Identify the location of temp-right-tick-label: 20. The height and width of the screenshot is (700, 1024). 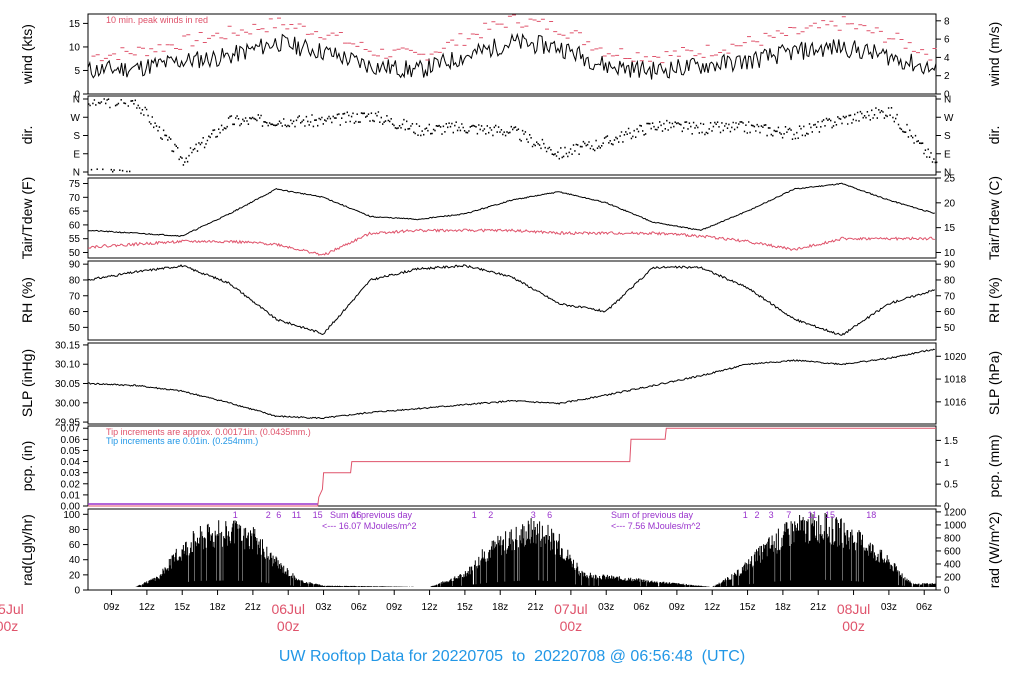
(950, 203).